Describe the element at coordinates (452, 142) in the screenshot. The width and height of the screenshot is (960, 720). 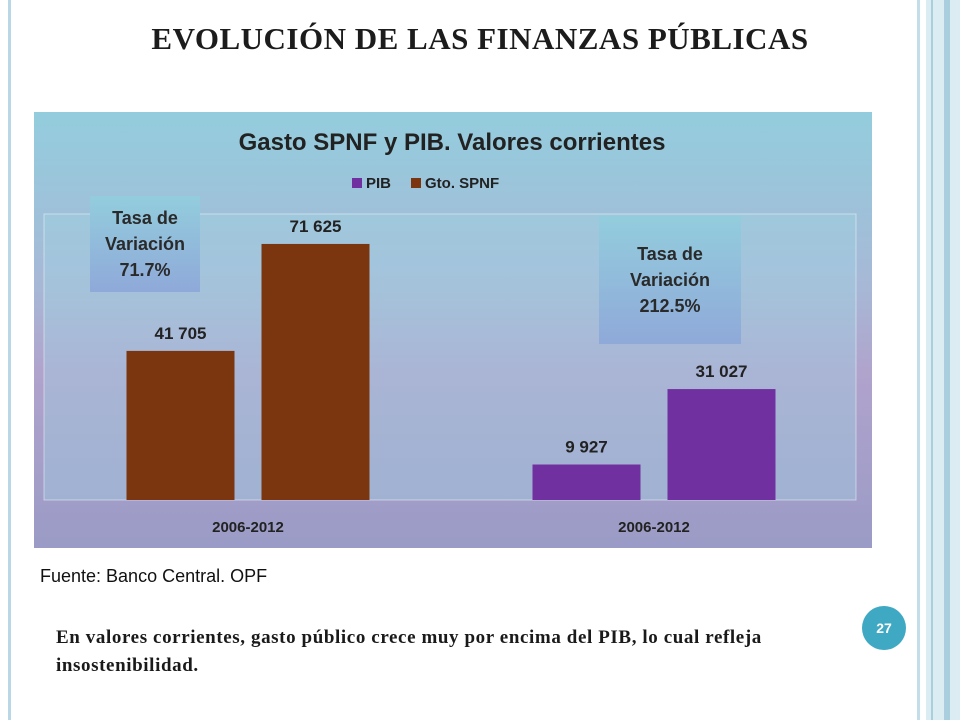
I see `chart-title: Gasto SPNF y PIB. Valores corrientes` at that location.